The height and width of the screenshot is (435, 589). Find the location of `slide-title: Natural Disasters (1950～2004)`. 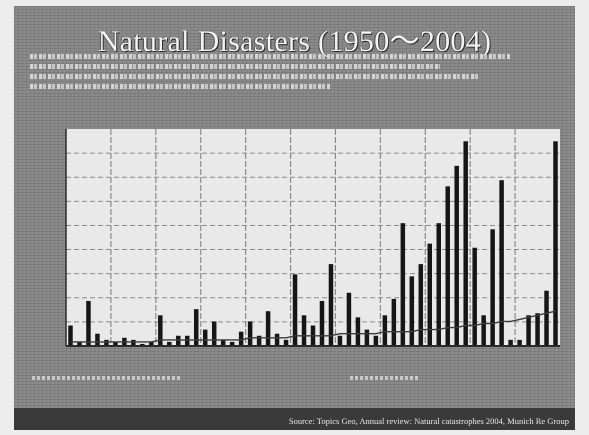

slide-title: Natural Disasters (1950～2004) is located at coordinates (294, 41).